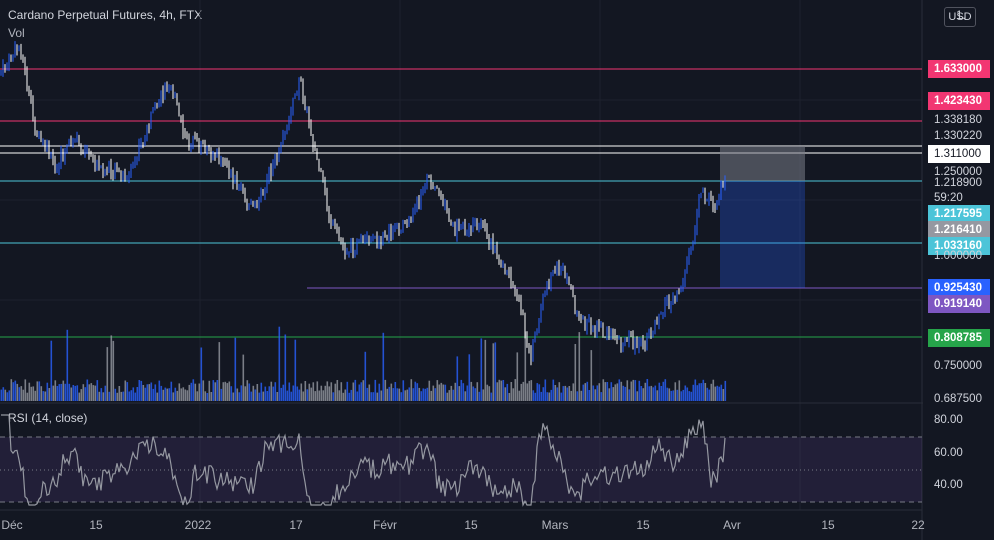  What do you see at coordinates (958, 136) in the screenshot?
I see `price-level-label: 1.330220` at bounding box center [958, 136].